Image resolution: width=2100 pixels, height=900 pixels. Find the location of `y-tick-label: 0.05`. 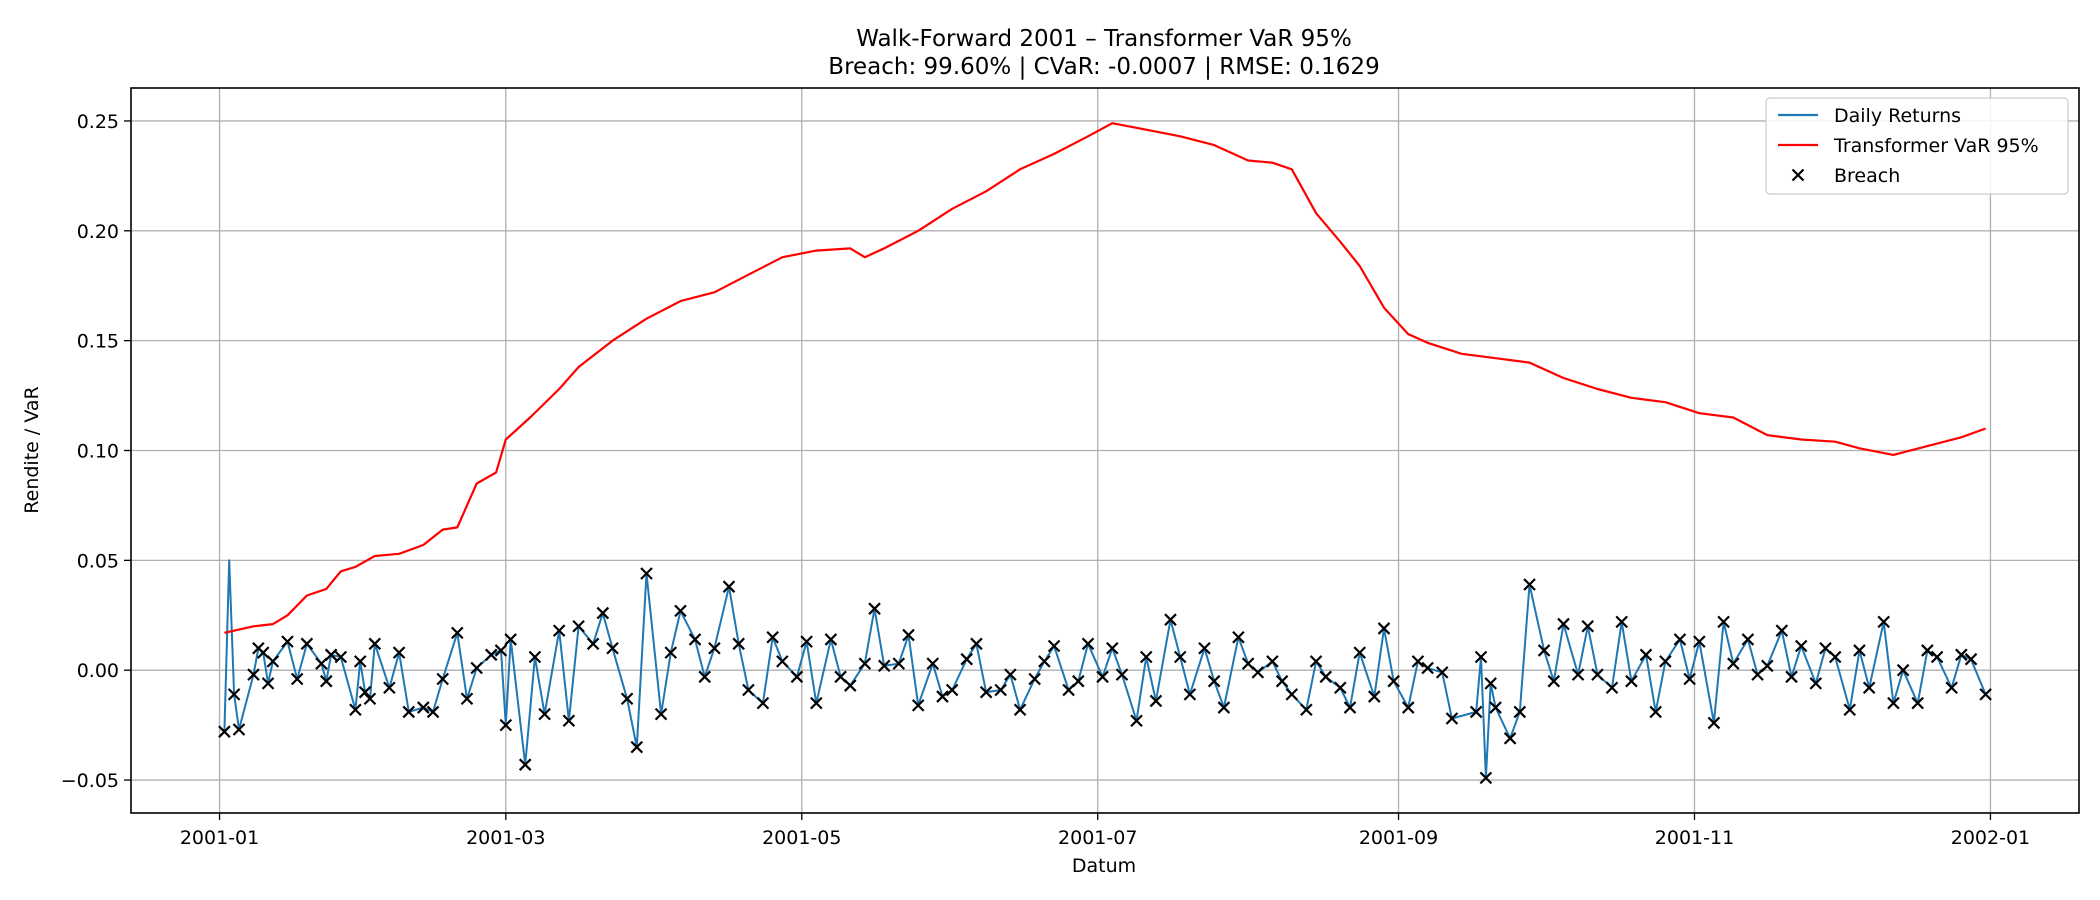

y-tick-label: 0.05 is located at coordinates (98, 561).